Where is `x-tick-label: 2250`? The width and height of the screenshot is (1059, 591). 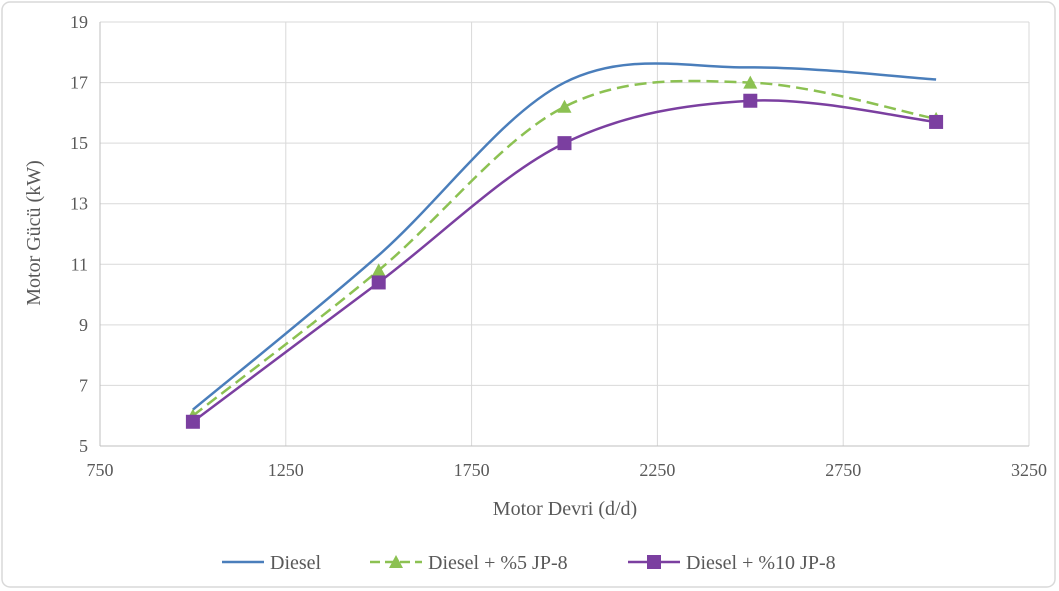
x-tick-label: 2250 is located at coordinates (657, 470).